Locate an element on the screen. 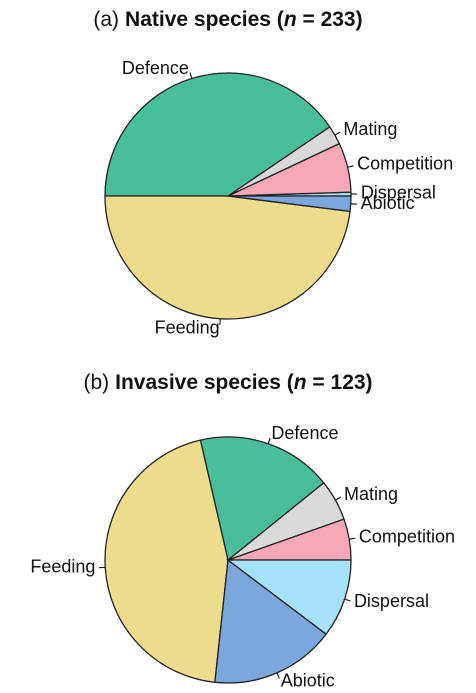 The image size is (476, 693). chart-title: (a) Native species (n = 233) is located at coordinates (227, 19).